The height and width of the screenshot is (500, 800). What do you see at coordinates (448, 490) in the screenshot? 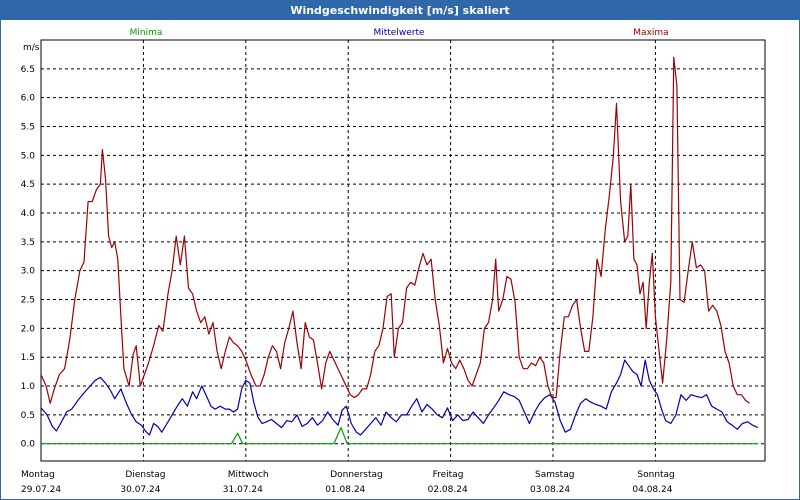
I see `x-tick-date: 02.08.24` at bounding box center [448, 490].